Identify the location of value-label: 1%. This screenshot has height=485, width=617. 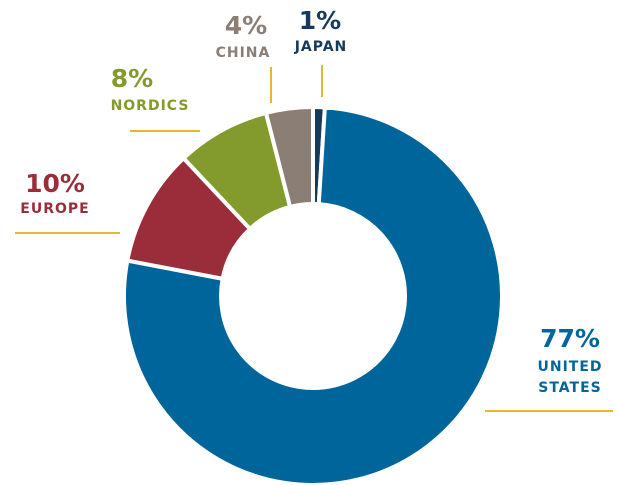
(320, 20).